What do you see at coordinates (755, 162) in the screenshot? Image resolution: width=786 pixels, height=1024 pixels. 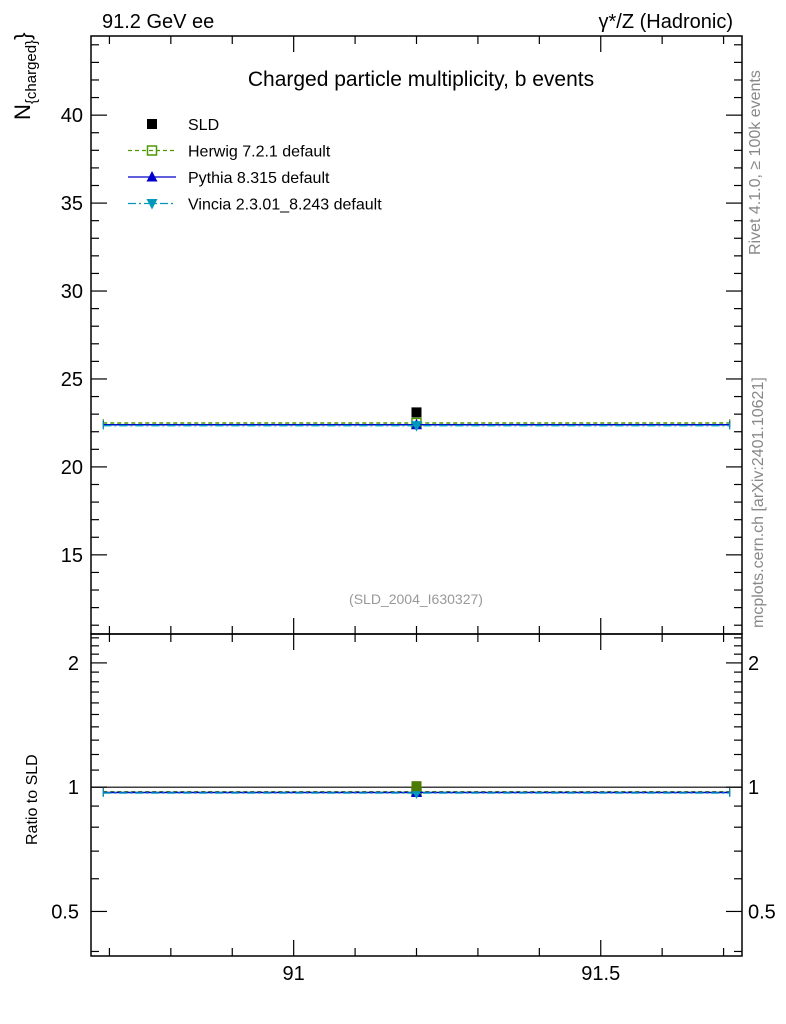 I see `rivet-side-label: Rivet 4.1.0, ≥ 100k events` at bounding box center [755, 162].